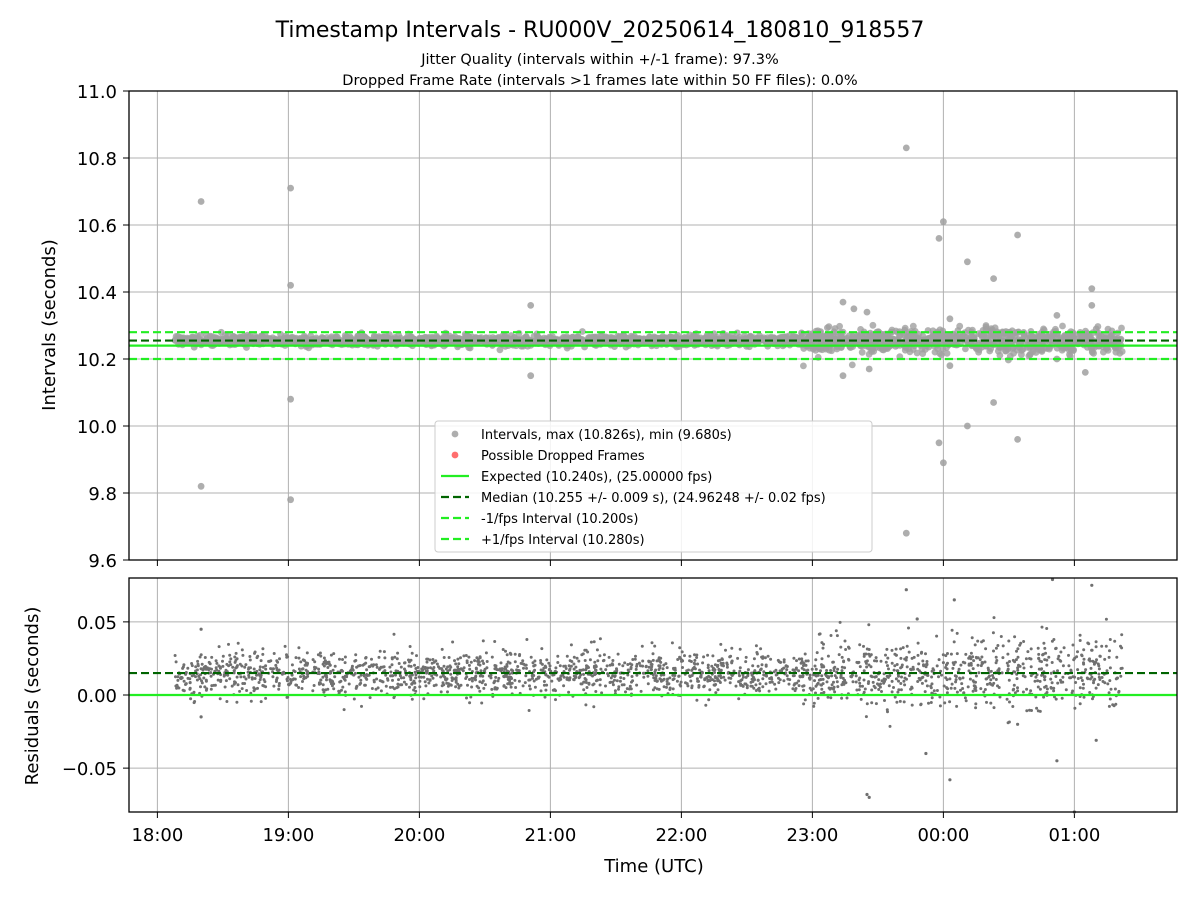  I want to click on legend-marker-intervals, so click(455, 434).